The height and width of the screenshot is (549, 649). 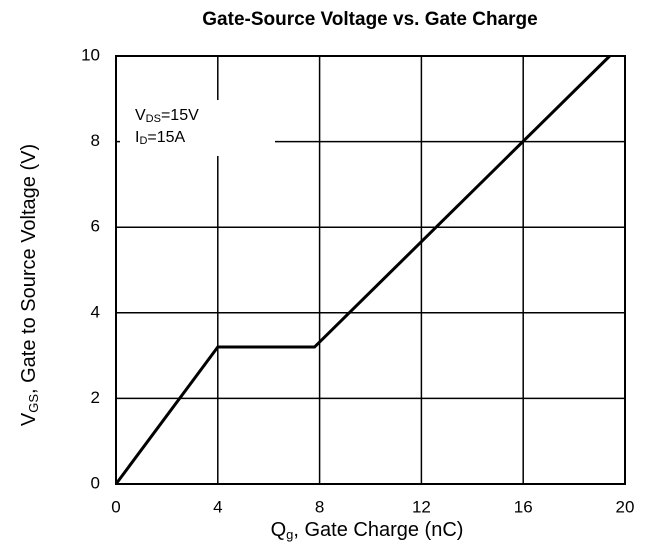 What do you see at coordinates (369, 19) in the screenshot?
I see `chart-title: Gate-Source Voltage vs. Gate Charge` at bounding box center [369, 19].